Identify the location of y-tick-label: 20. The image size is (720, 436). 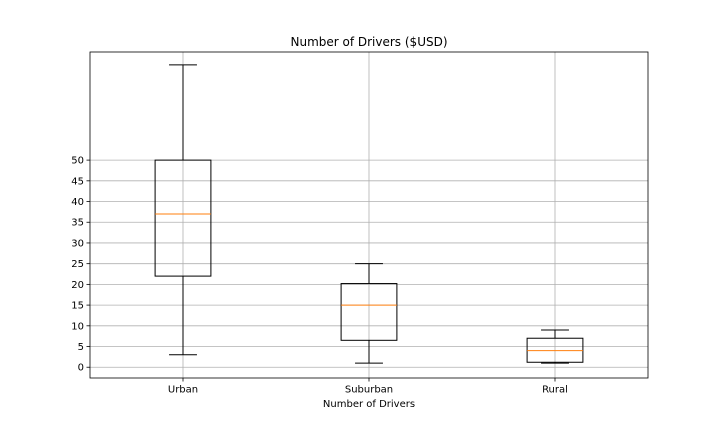
(77, 285).